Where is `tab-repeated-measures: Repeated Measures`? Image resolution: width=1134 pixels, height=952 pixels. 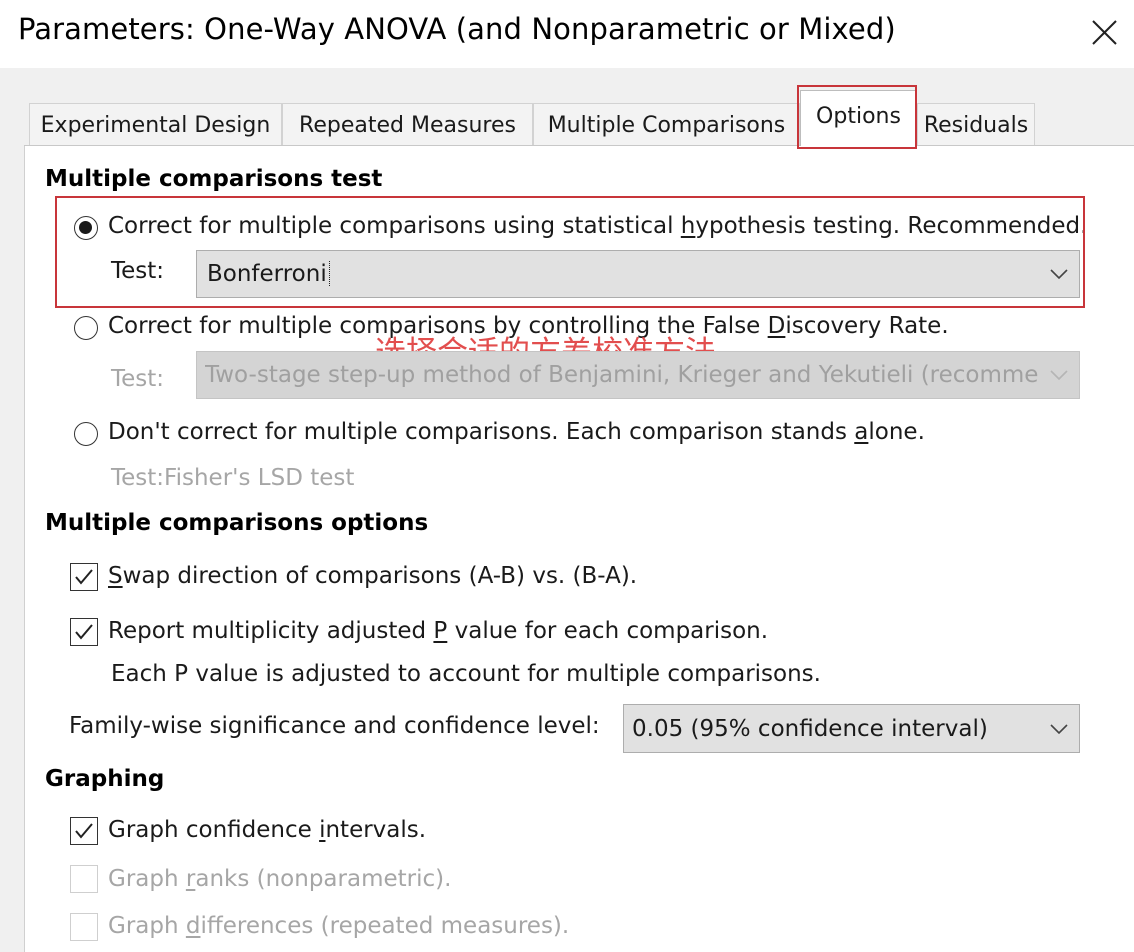
tab-repeated-measures: Repeated Measures is located at coordinates (407, 124).